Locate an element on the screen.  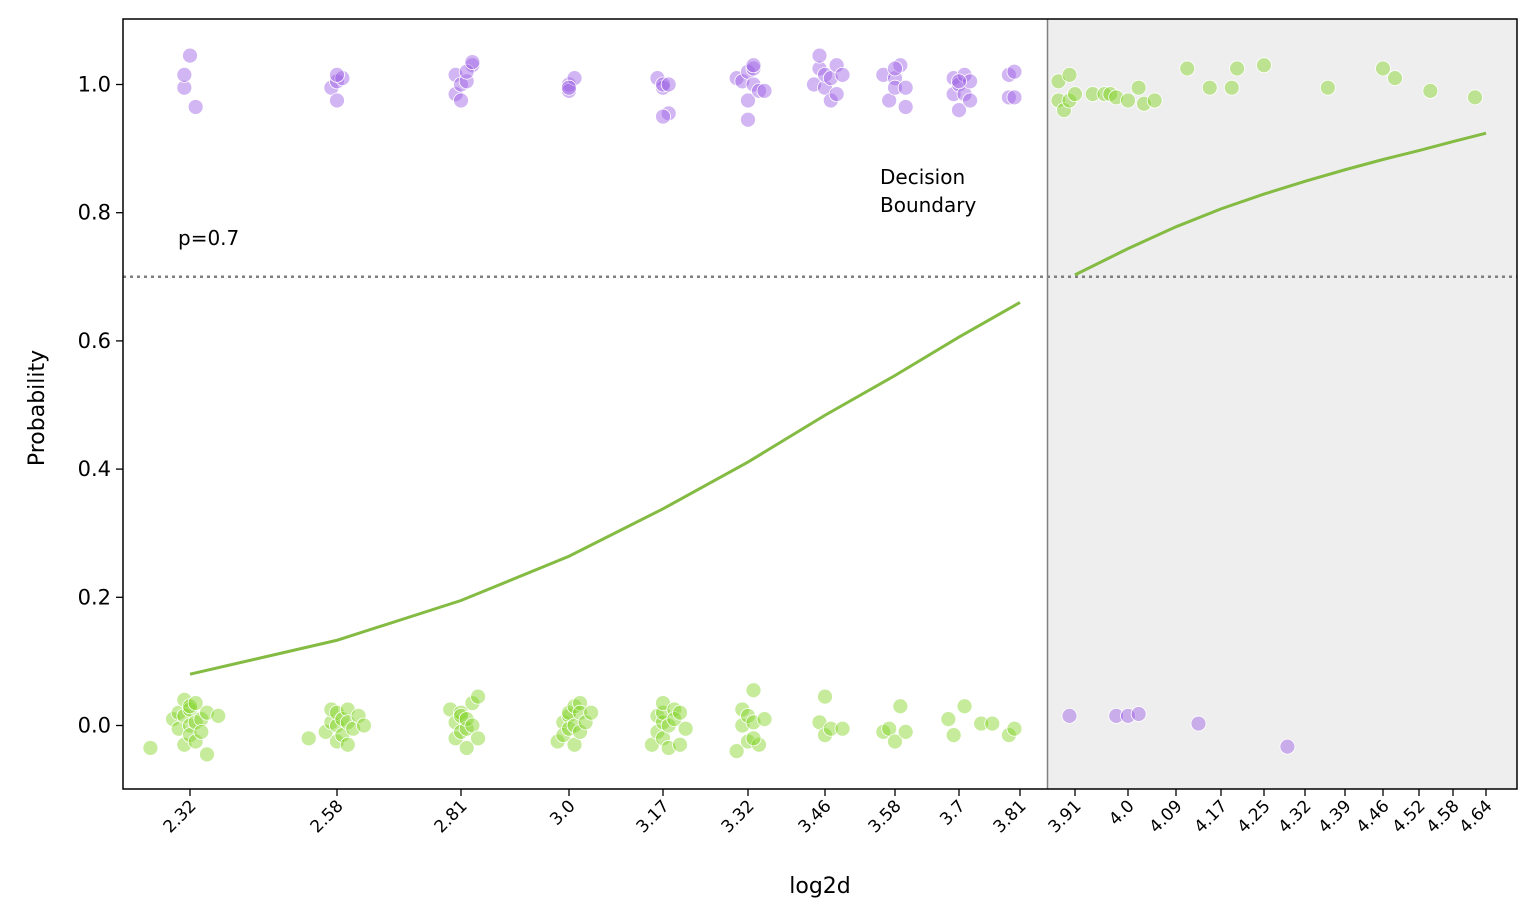
x-tick-label: 4.58 is located at coordinates (1443, 816).